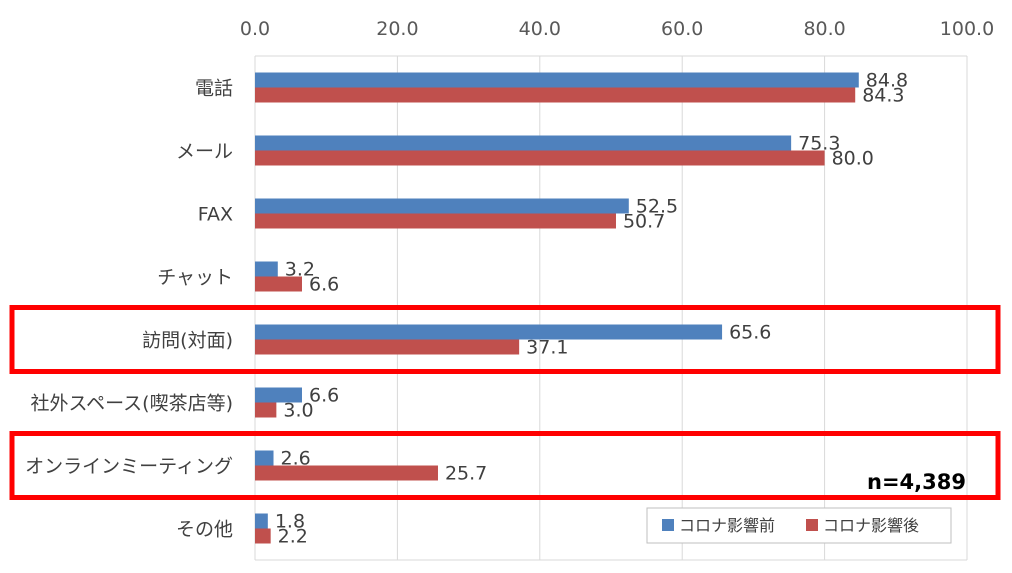  Describe the element at coordinates (617, 29) in the screenshot. I see `x-axis-ticks: 0.0 20.0 40.0 60.0 80.0 100.0` at that location.